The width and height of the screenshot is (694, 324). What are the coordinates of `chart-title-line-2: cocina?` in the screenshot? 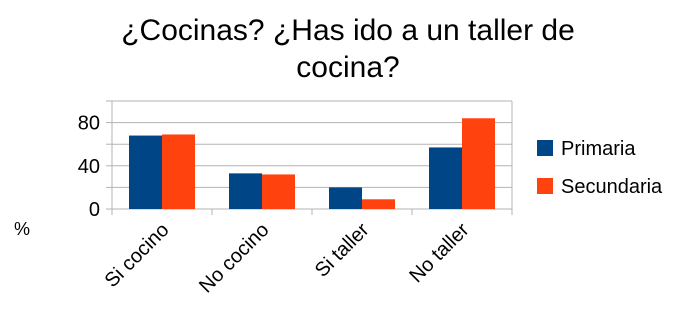 It's located at (347, 67).